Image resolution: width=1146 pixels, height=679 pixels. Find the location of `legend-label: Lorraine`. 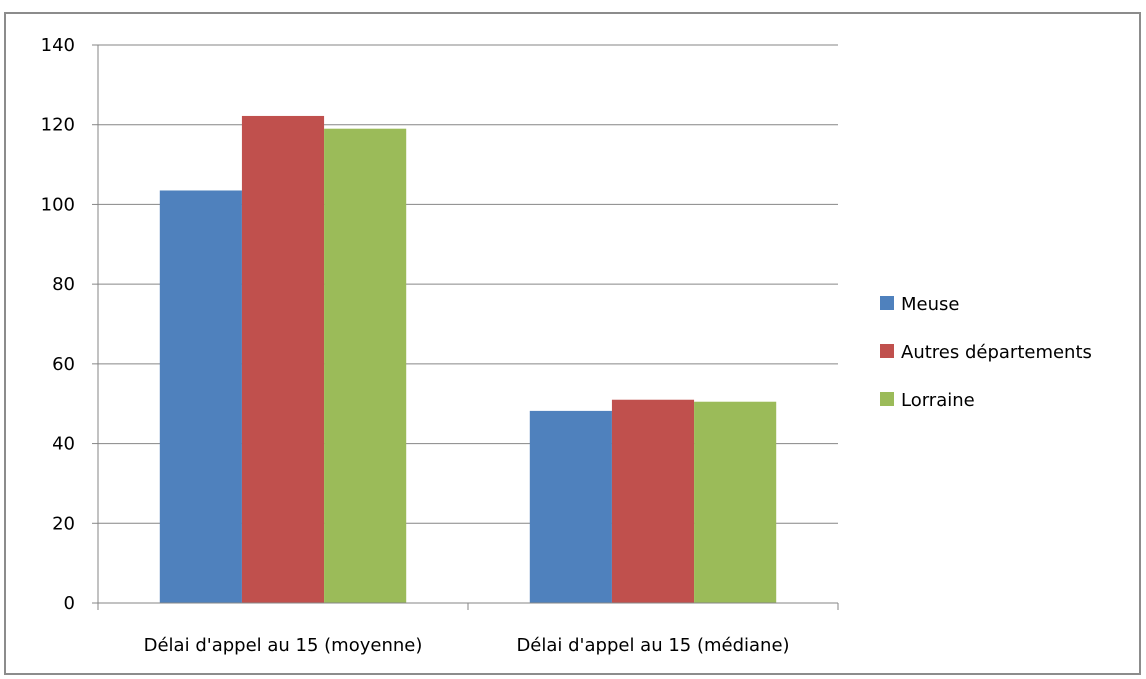

legend-label: Lorraine is located at coordinates (938, 400).